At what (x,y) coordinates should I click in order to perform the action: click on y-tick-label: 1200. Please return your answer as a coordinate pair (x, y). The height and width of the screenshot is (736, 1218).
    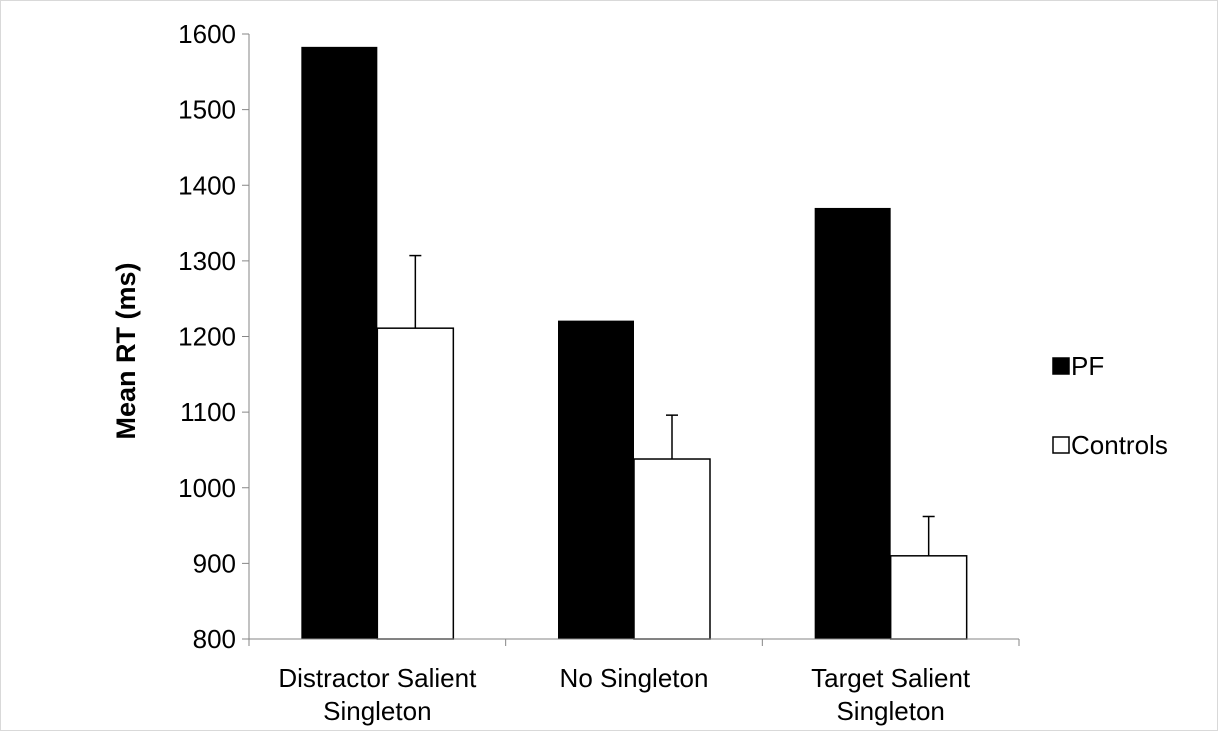
    Looking at the image, I should click on (207, 337).